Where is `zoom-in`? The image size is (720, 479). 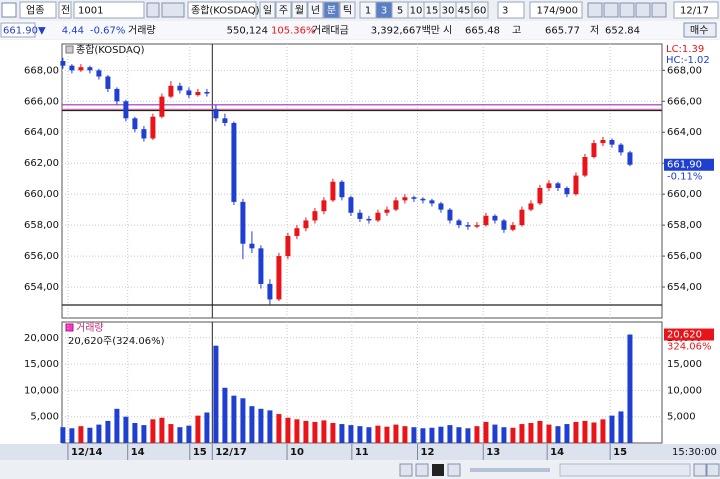 zoom-in is located at coordinates (713, 470).